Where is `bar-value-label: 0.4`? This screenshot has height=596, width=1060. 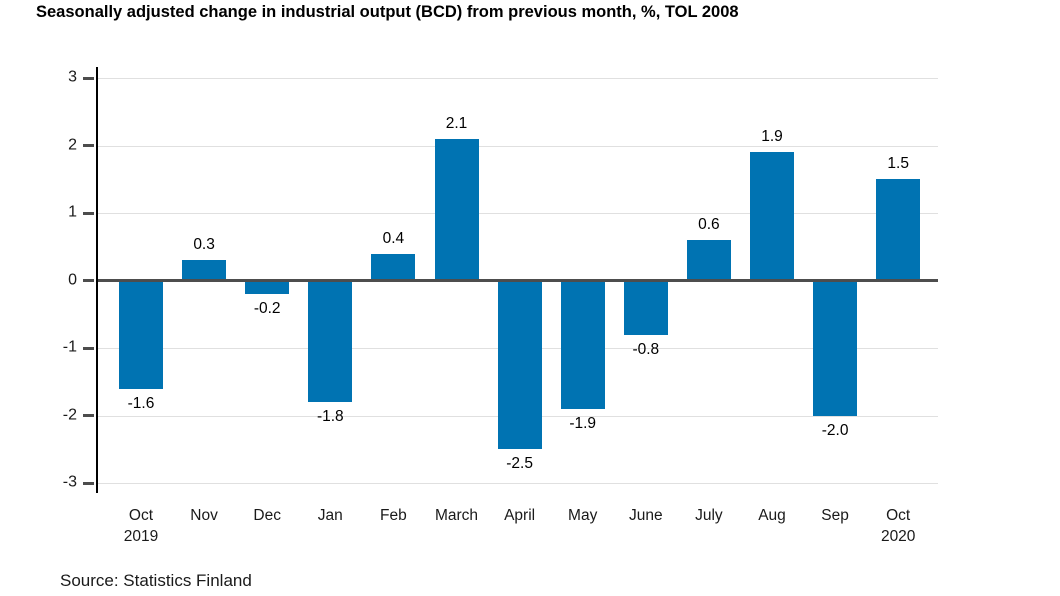 bar-value-label: 0.4 is located at coordinates (393, 238).